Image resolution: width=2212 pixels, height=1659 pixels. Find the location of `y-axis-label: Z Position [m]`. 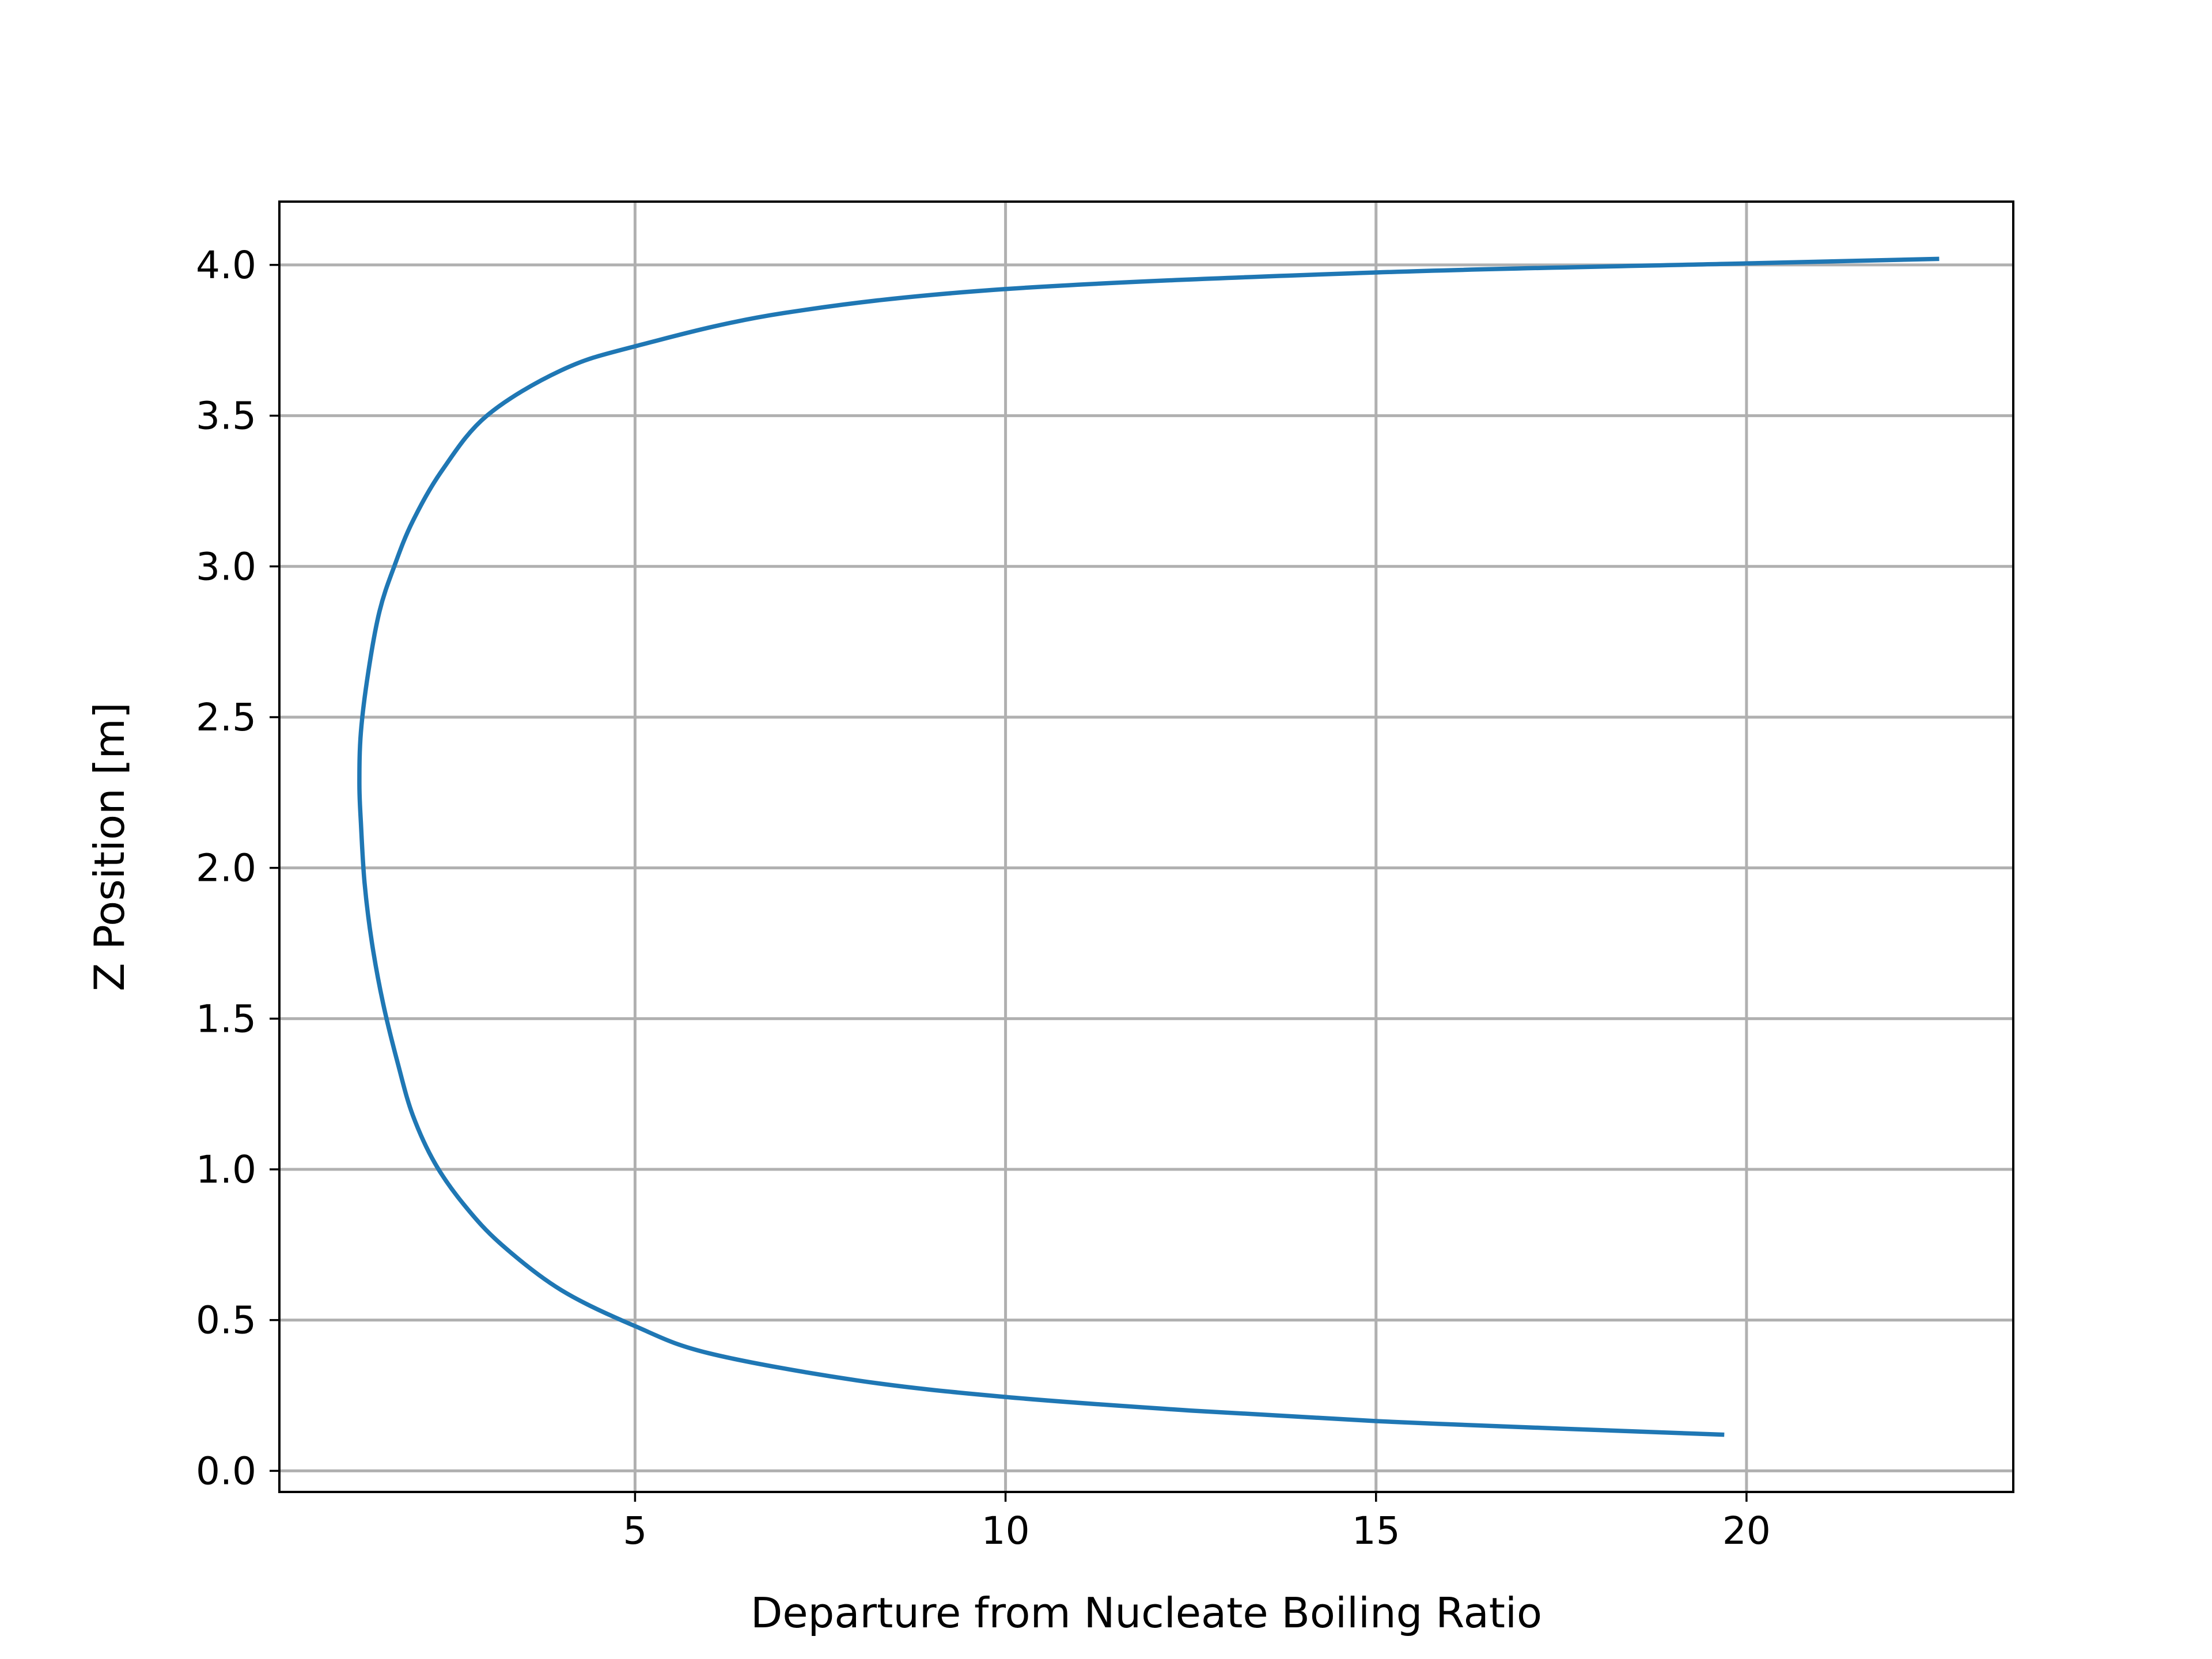

y-axis-label: Z Position [m] is located at coordinates (109, 846).